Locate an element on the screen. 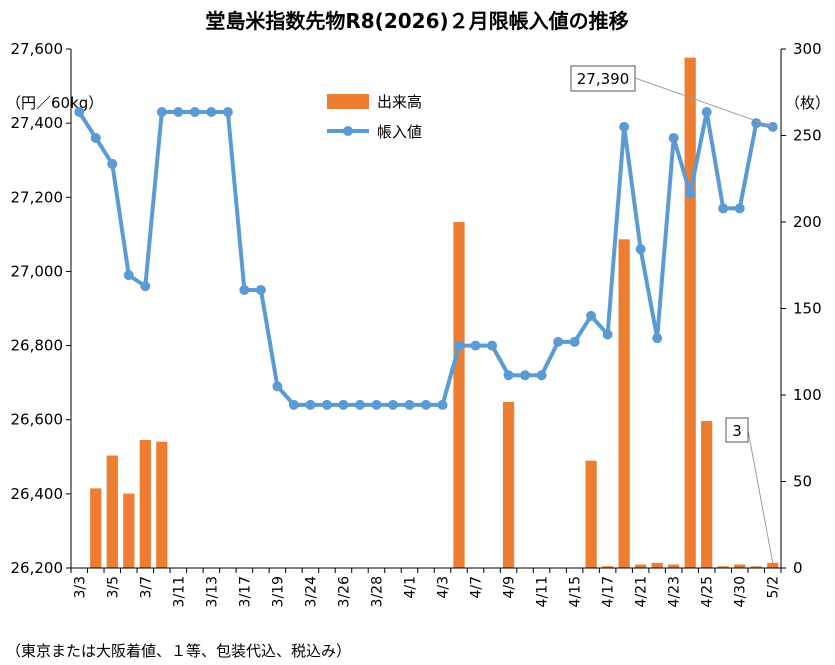  callout-last-price-box is located at coordinates (603, 78).